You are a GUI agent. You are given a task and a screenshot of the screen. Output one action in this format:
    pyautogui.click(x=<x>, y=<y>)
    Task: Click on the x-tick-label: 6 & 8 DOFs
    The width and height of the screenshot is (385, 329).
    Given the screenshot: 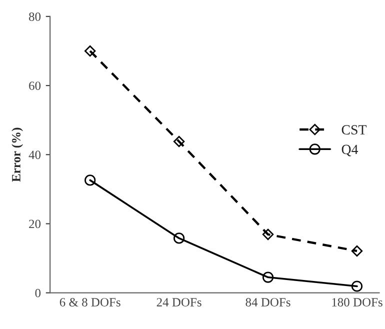 What is the action you would take?
    pyautogui.click(x=90, y=302)
    